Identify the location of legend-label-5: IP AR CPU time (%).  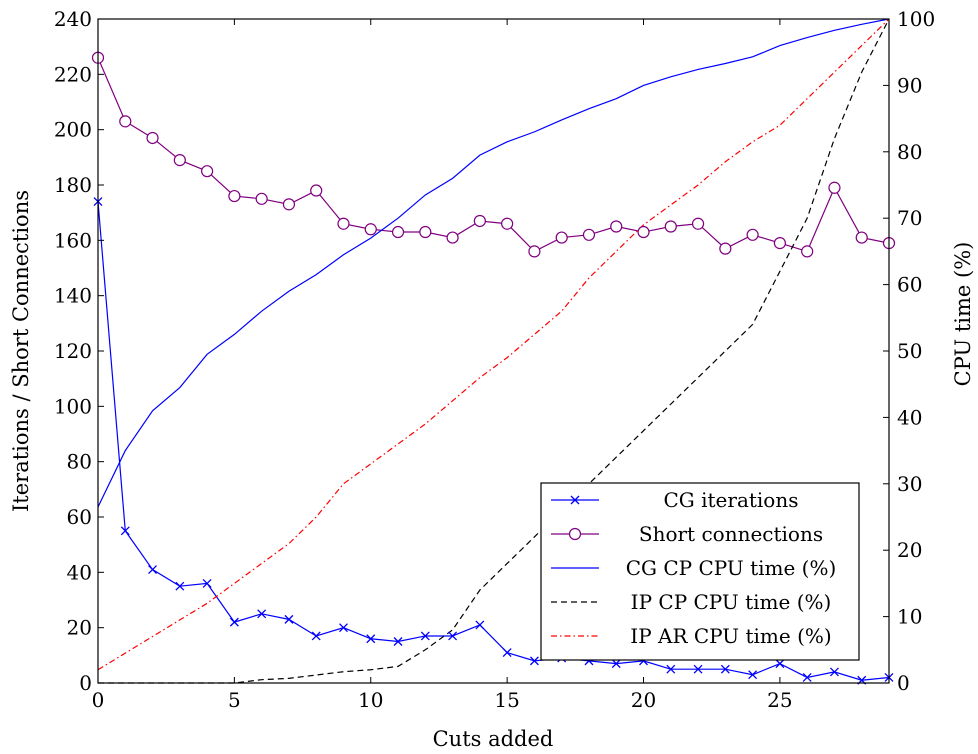
(730, 636).